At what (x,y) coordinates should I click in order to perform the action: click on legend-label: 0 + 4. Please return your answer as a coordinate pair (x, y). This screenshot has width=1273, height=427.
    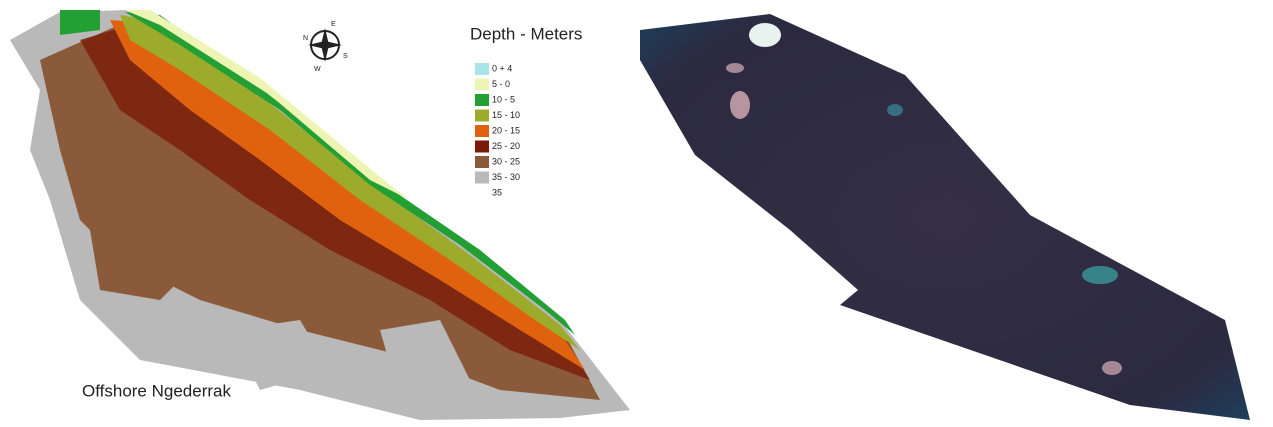
    Looking at the image, I should click on (502, 68).